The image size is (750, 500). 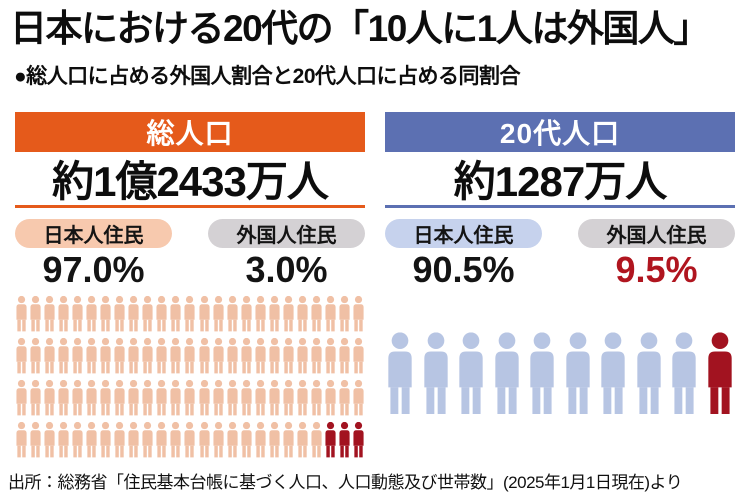 I want to click on panel-twenties-header: 20代人口, so click(x=560, y=132).